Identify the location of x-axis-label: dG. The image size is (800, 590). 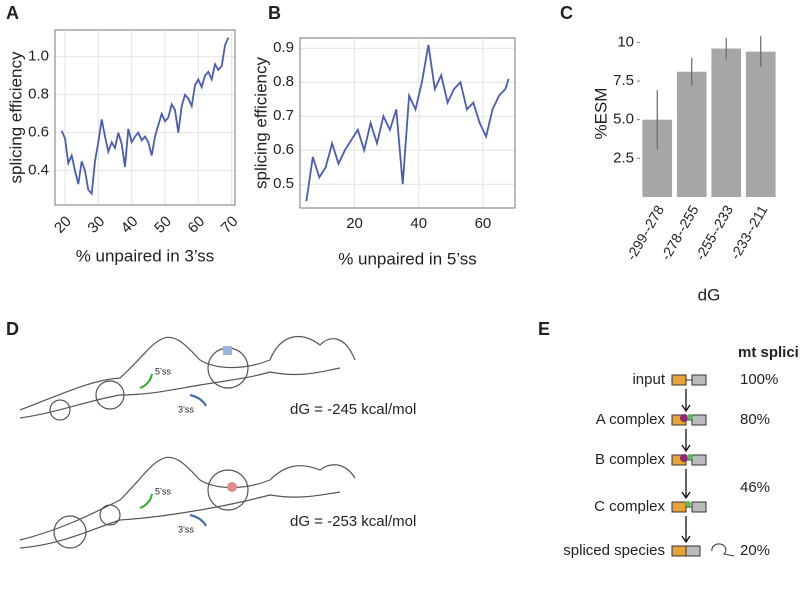
(709, 294).